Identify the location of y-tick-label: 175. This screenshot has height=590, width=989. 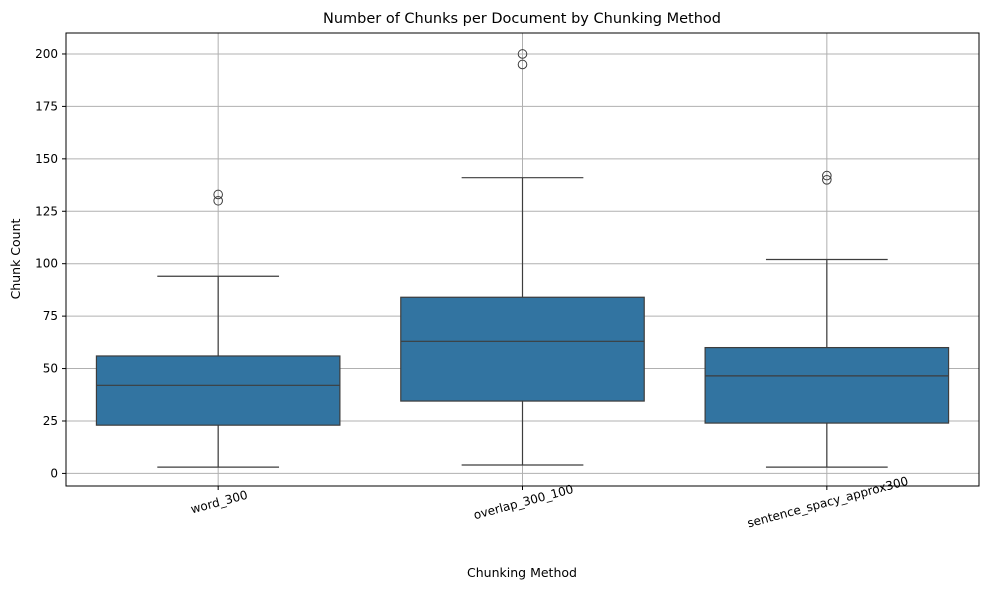
(46, 106).